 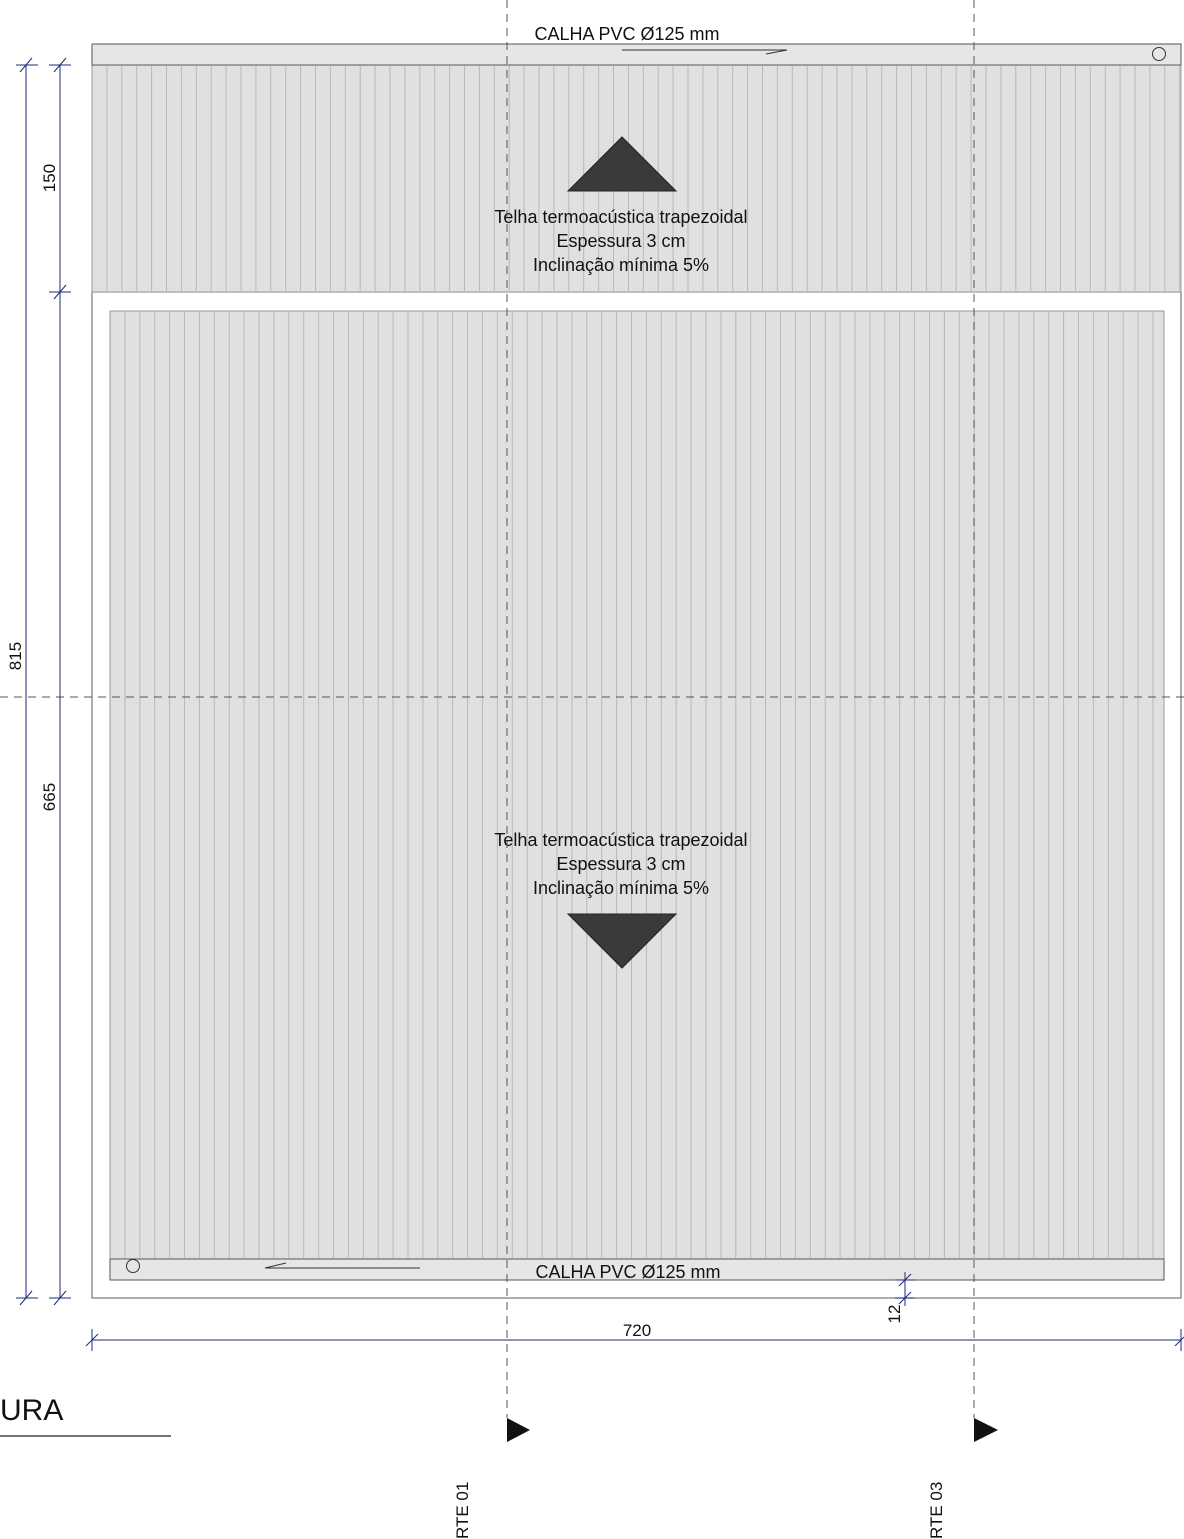 What do you see at coordinates (462, 1510) in the screenshot?
I see `section-01-label: RTE 01` at bounding box center [462, 1510].